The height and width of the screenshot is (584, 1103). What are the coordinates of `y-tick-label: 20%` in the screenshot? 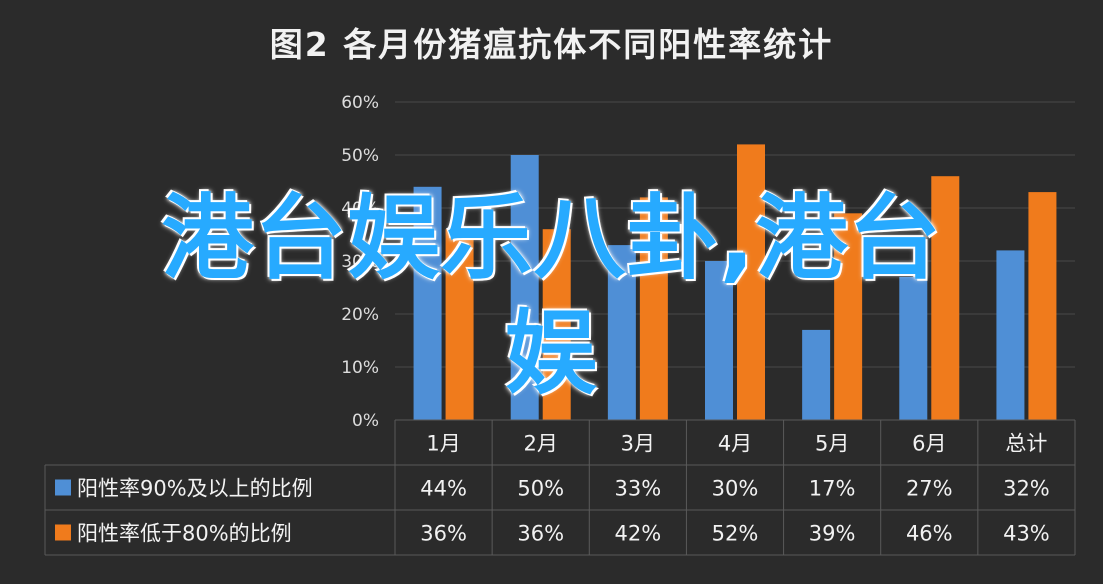 It's located at (360, 315).